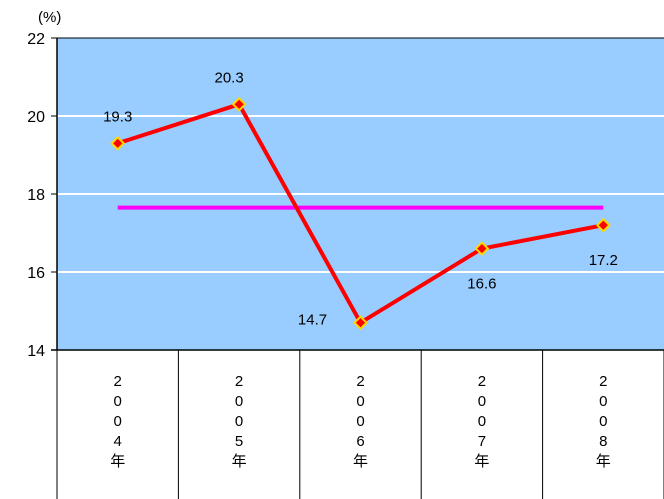 This screenshot has height=499, width=664. I want to click on data-label: 14.7, so click(312, 320).